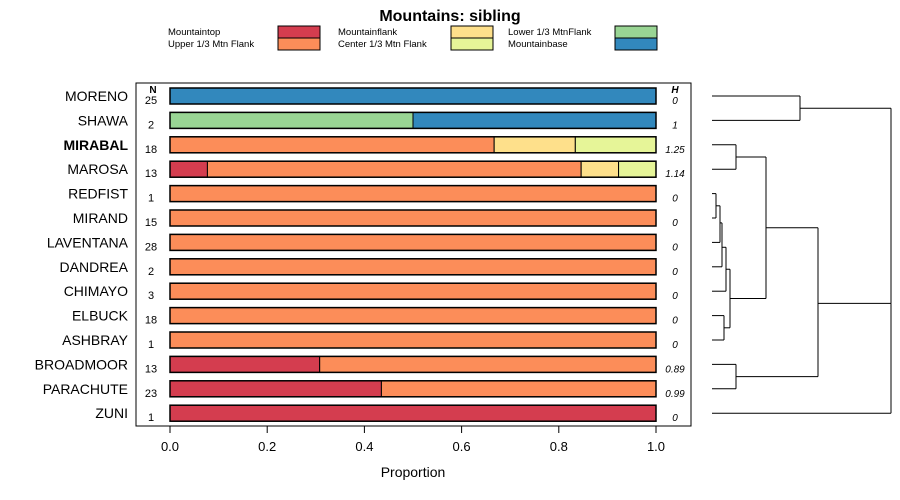 This screenshot has width=900, height=500. I want to click on legend-label: Mountainbase, so click(538, 44).